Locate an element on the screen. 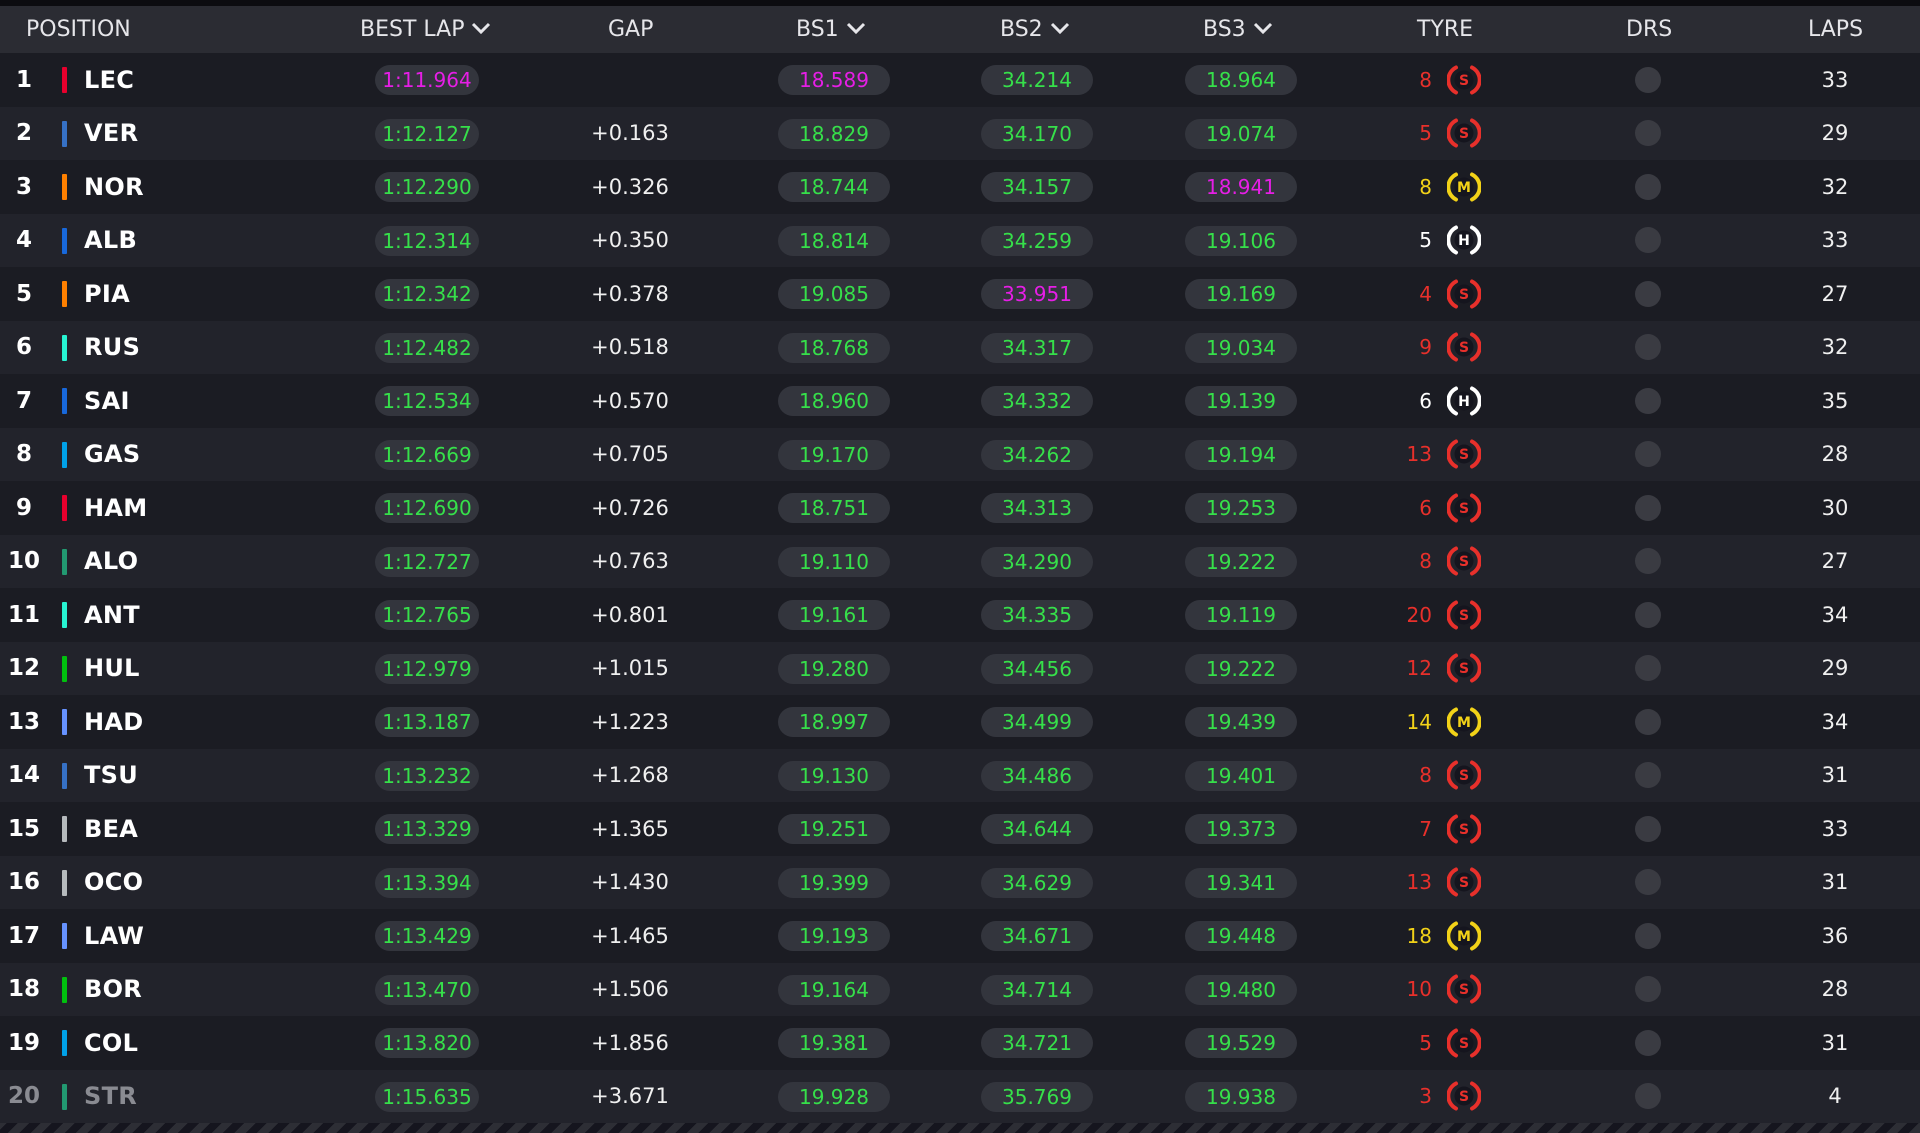 The image size is (1920, 1133). best-lap-time: 1:12.979 is located at coordinates (427, 668).